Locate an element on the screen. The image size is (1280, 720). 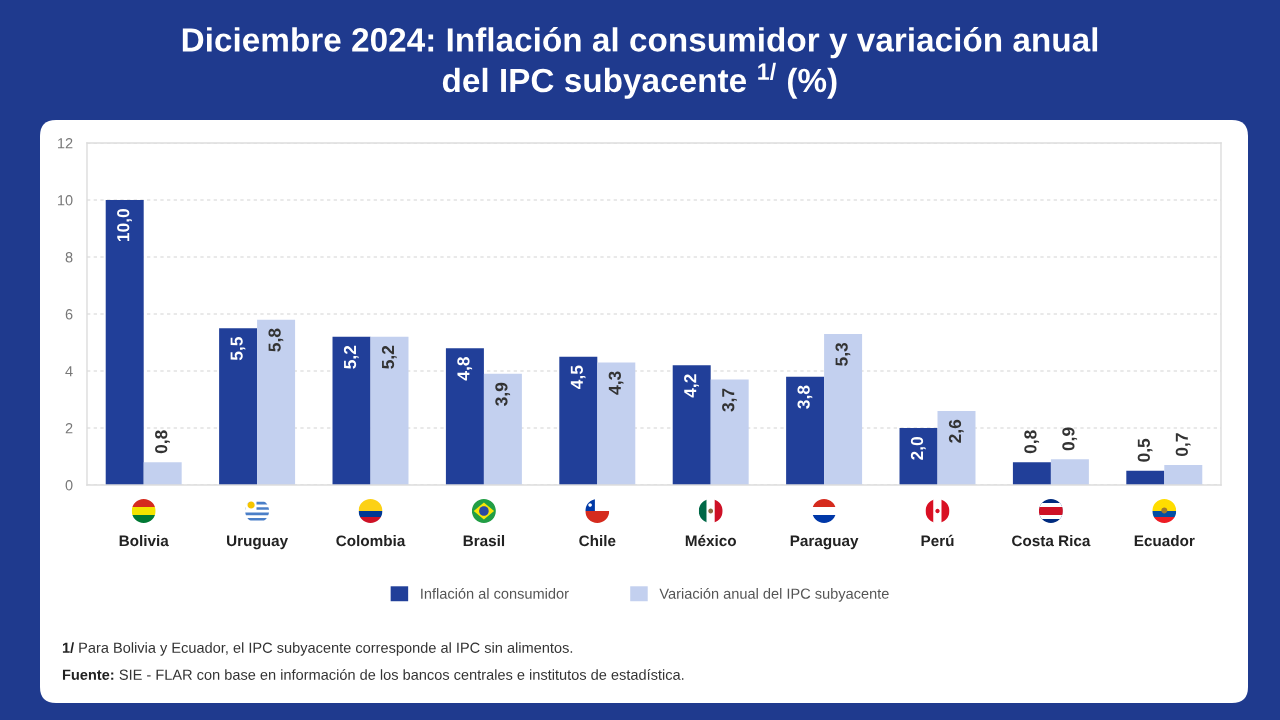
y-tick-label: 6 is located at coordinates (69, 314).